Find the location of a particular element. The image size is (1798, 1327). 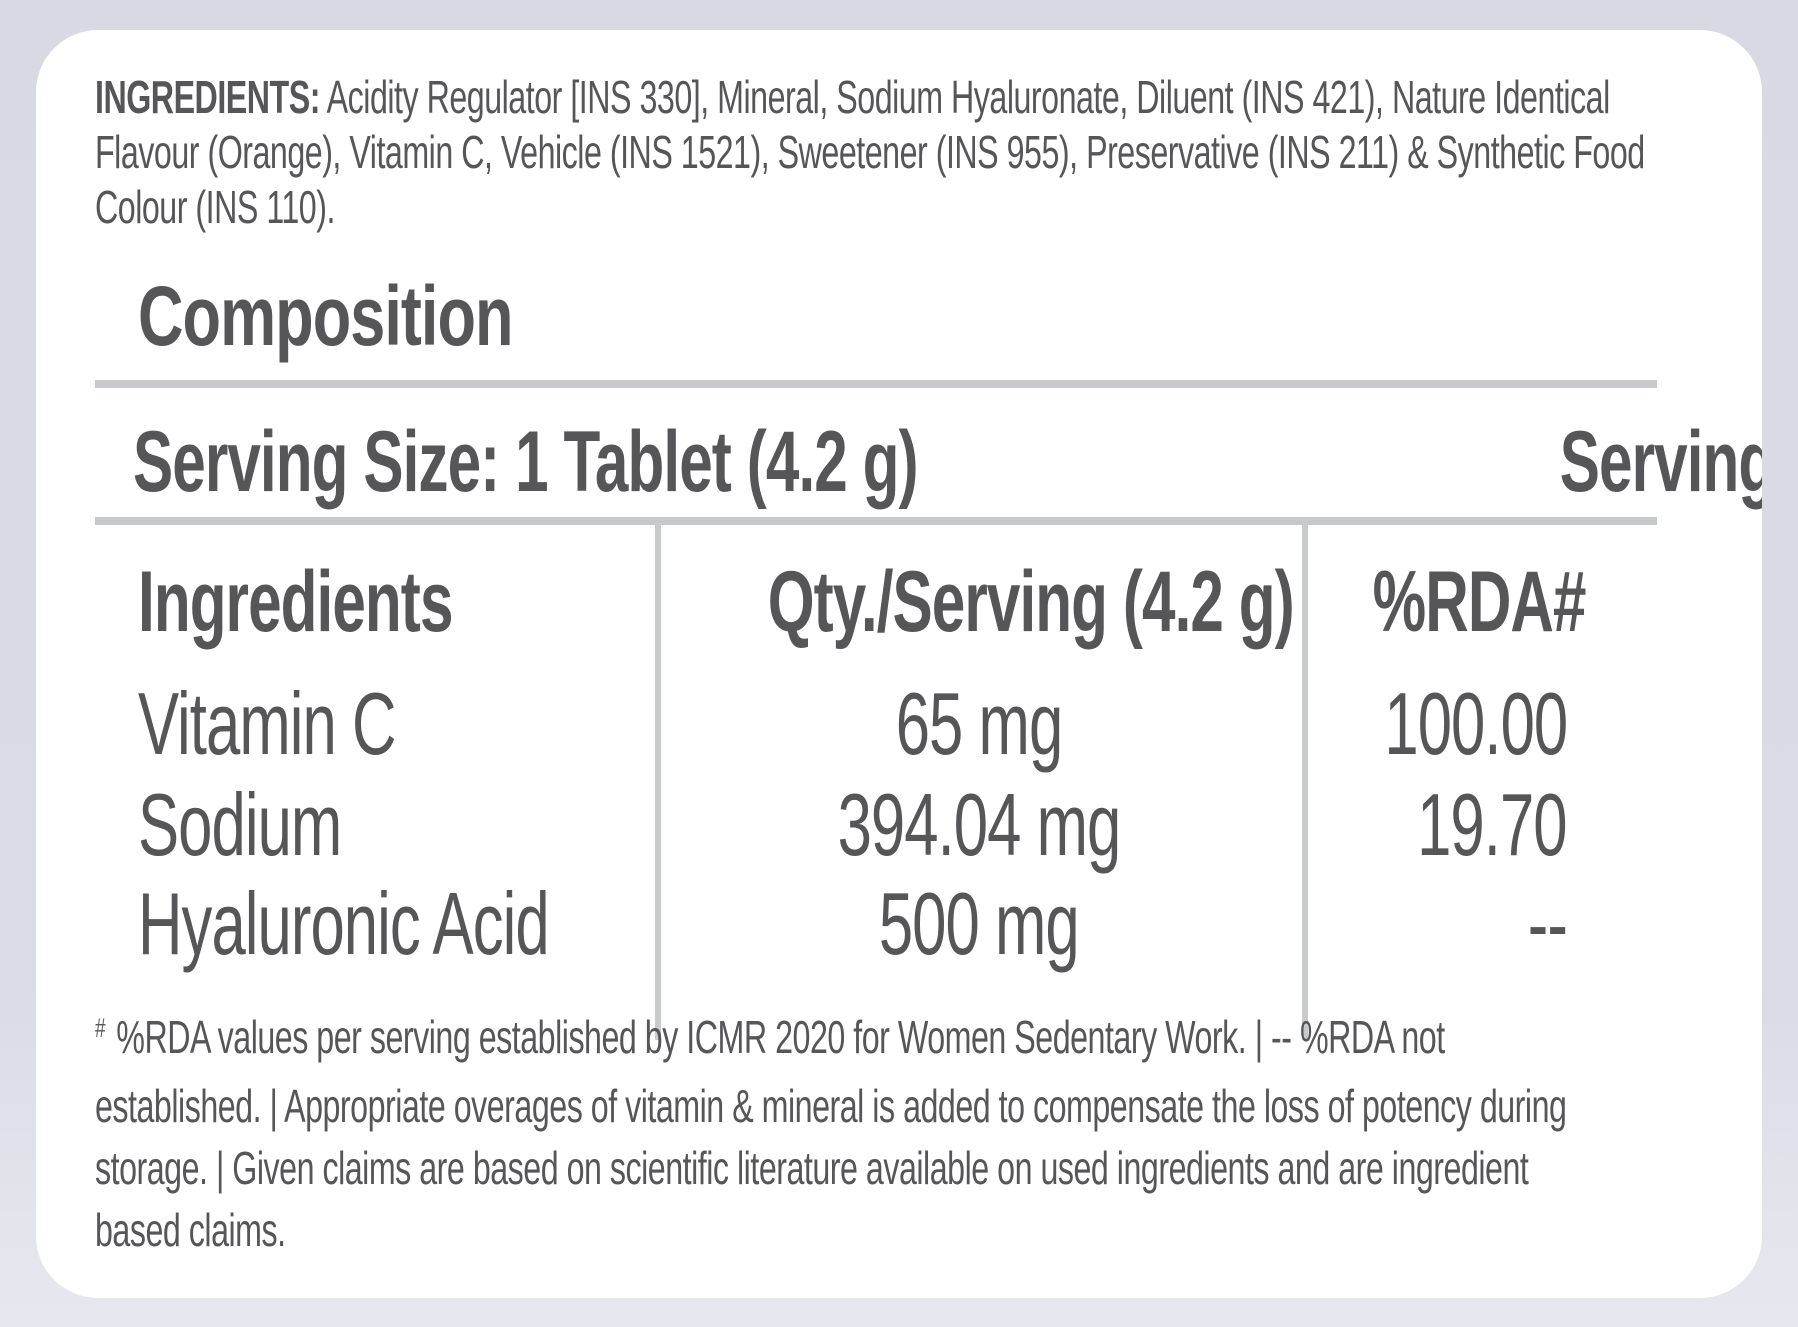

column-divider-left is located at coordinates (658, 780).